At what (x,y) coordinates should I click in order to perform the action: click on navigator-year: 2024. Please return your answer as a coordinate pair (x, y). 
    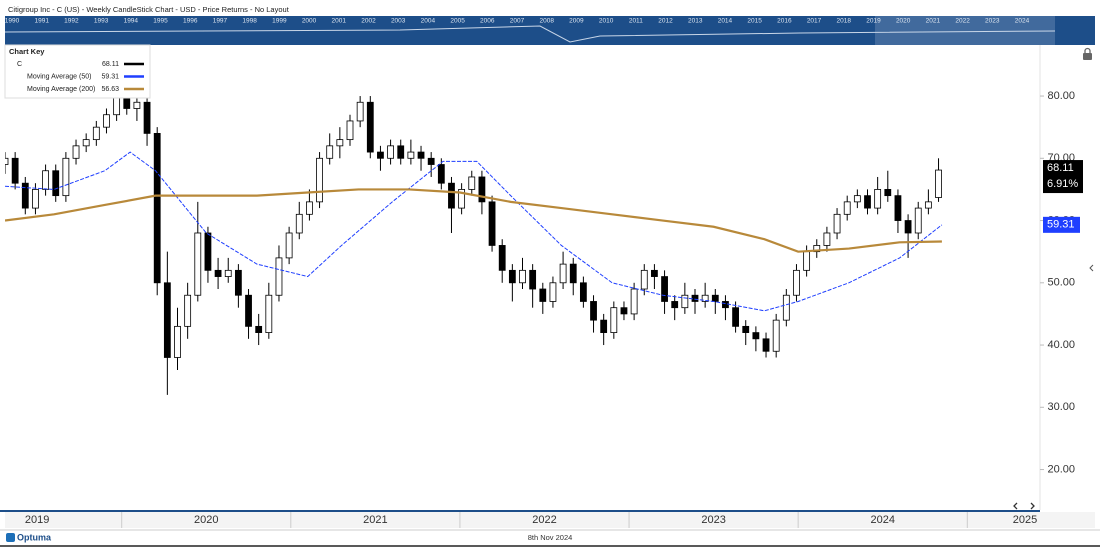
    Looking at the image, I should click on (1022, 21).